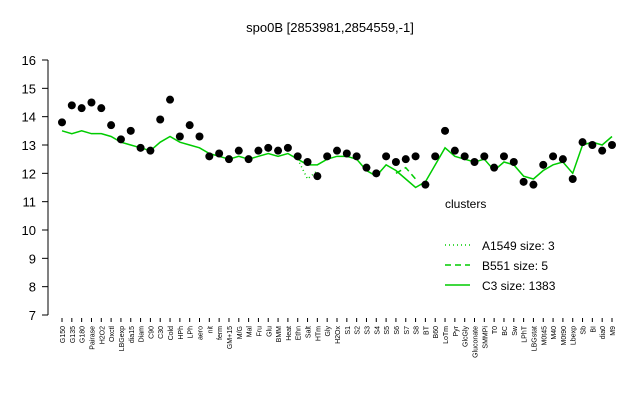  Describe the element at coordinates (29, 117) in the screenshot. I see `y-tick-label: 14` at that location.